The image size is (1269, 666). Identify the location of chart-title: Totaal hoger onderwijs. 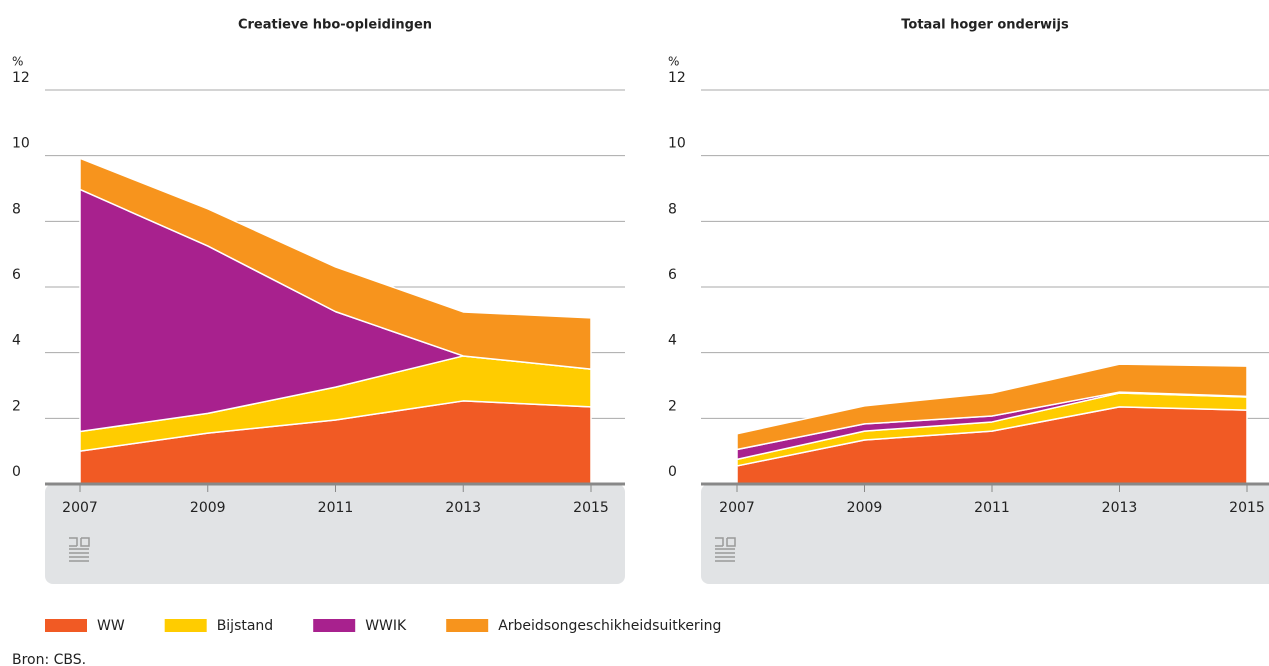
(985, 25).